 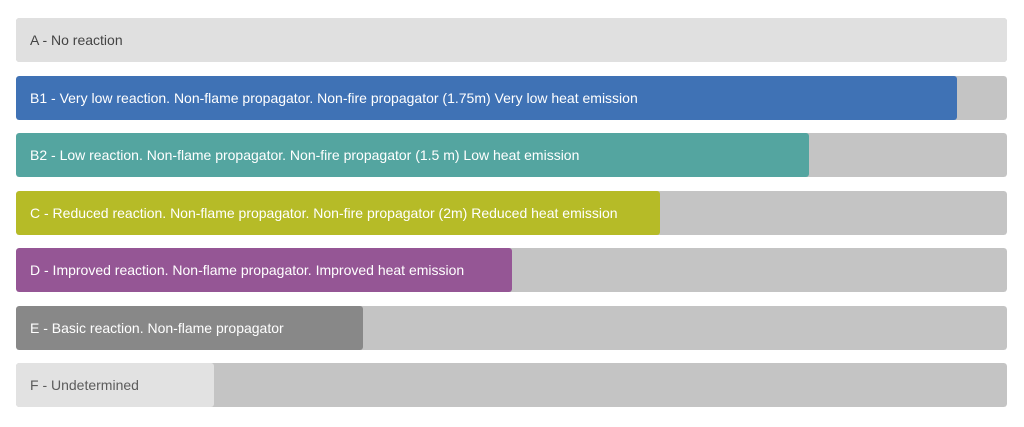 What do you see at coordinates (84, 385) in the screenshot?
I see `bar-label: F - Undetermined` at bounding box center [84, 385].